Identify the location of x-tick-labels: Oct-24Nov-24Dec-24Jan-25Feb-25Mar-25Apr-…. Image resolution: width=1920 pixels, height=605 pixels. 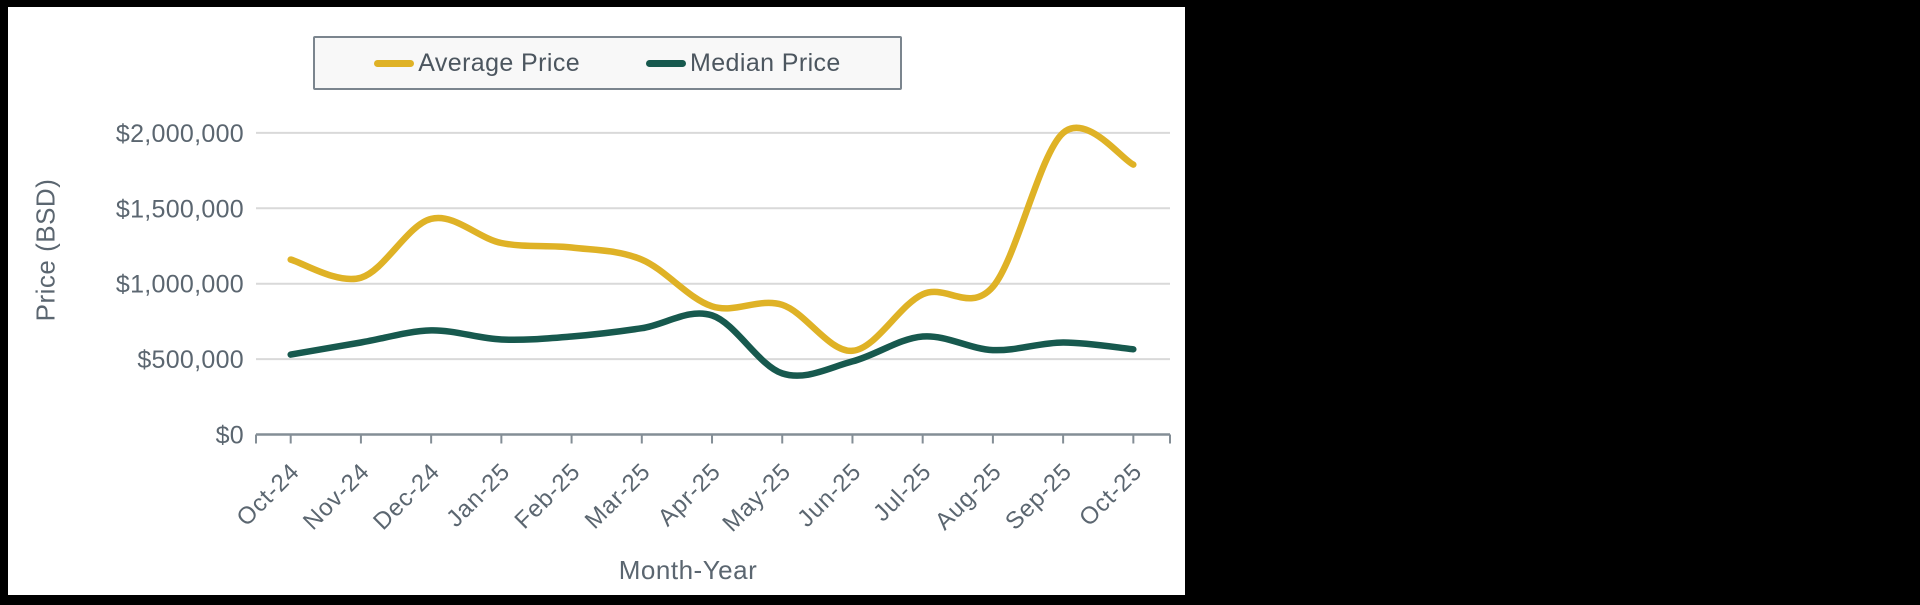
(690, 497).